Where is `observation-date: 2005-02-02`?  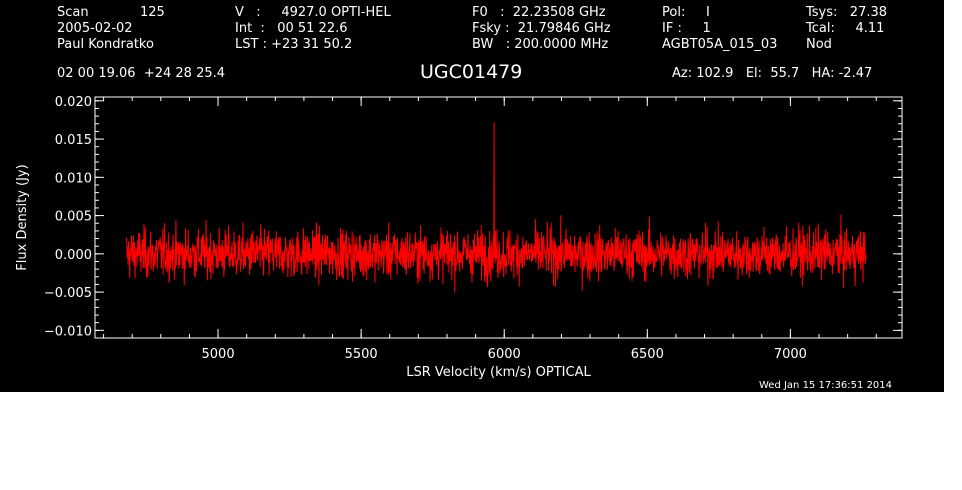 observation-date: 2005-02-02 is located at coordinates (95, 28).